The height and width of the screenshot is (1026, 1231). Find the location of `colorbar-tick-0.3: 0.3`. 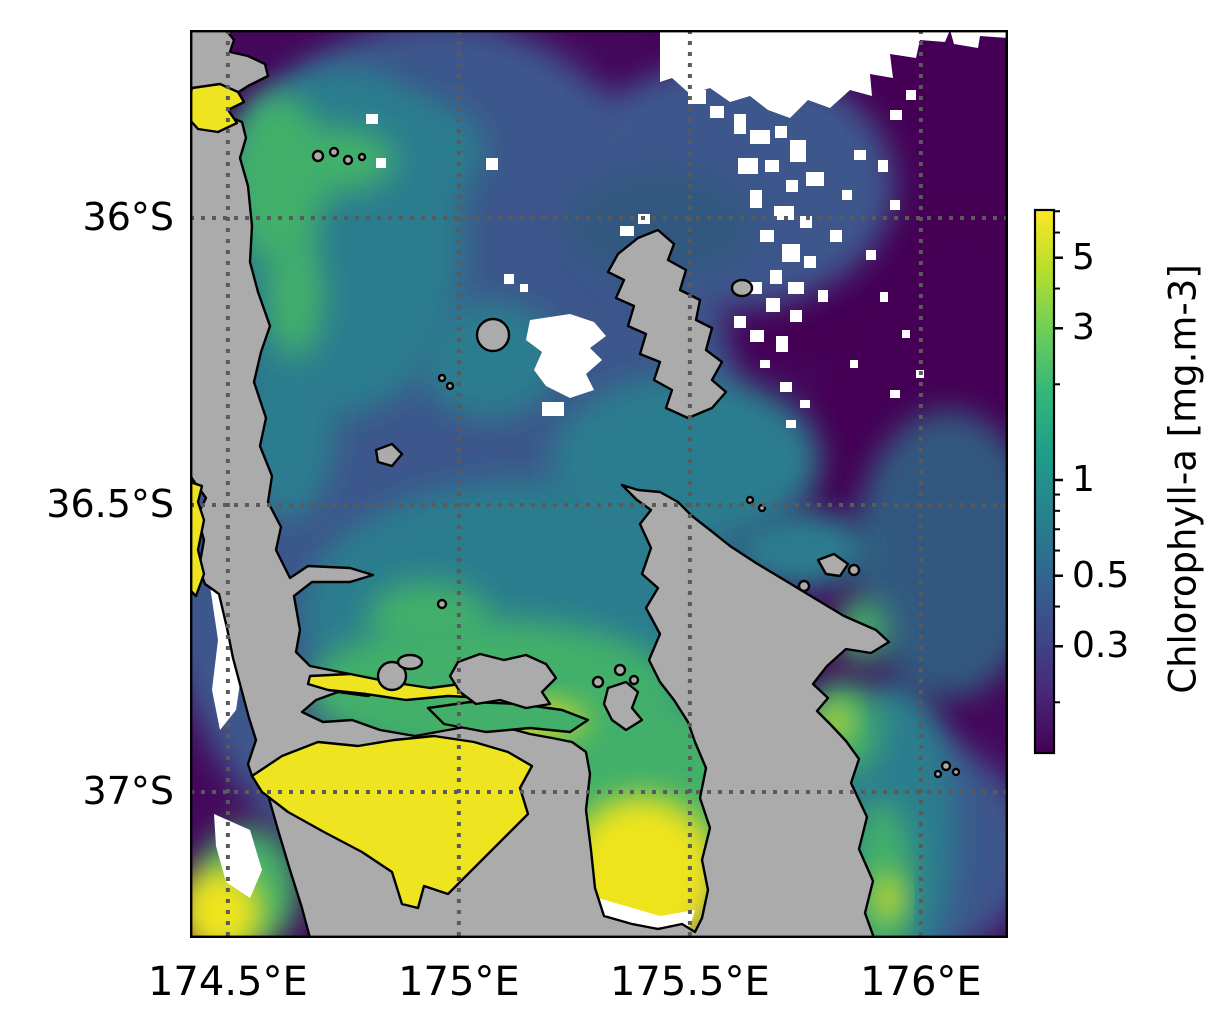

colorbar-tick-0.3: 0.3 is located at coordinates (1101, 646).